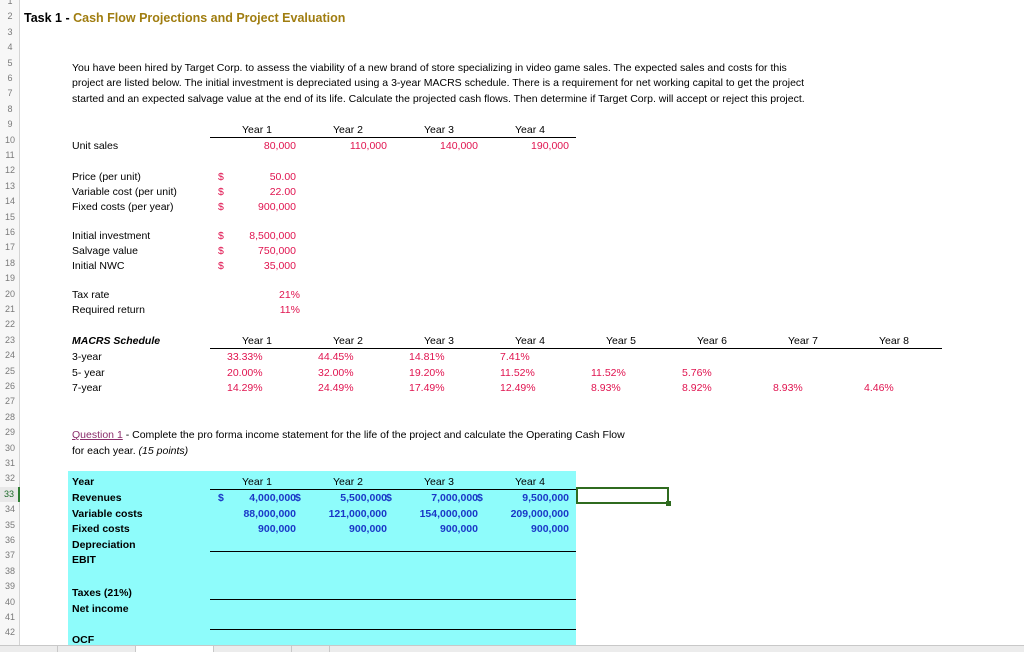 The width and height of the screenshot is (1024, 652). I want to click on row-number: 26, so click(9, 386).